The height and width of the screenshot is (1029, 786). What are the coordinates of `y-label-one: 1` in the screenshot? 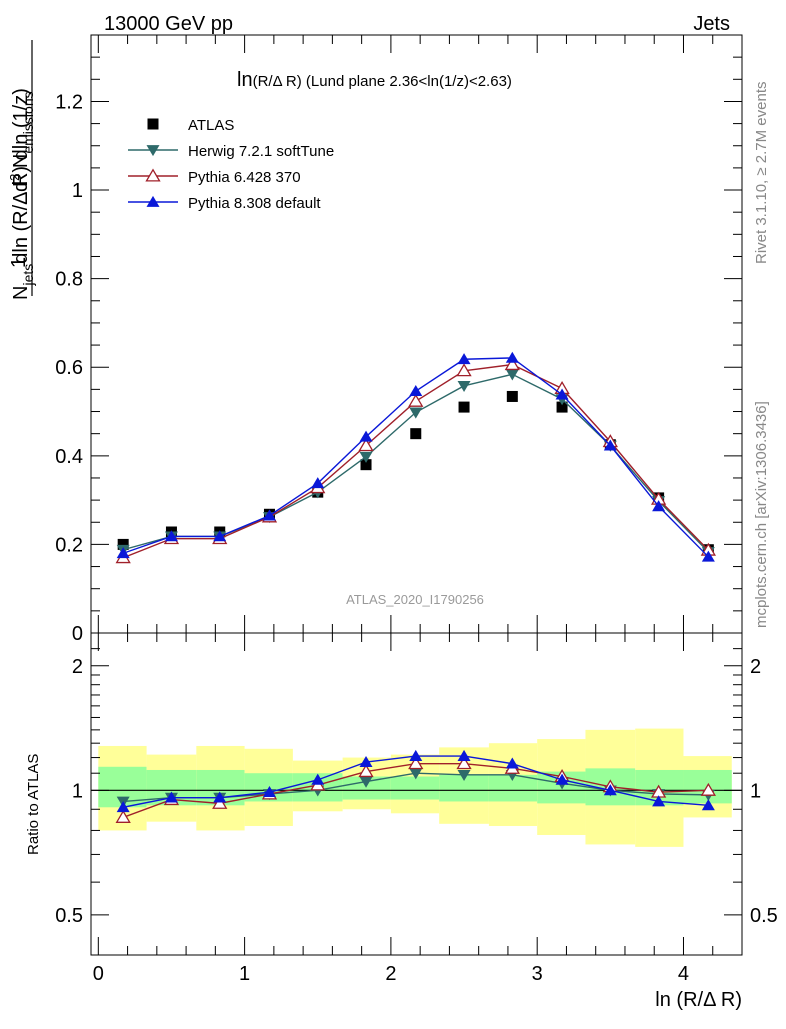 It's located at (19, 262).